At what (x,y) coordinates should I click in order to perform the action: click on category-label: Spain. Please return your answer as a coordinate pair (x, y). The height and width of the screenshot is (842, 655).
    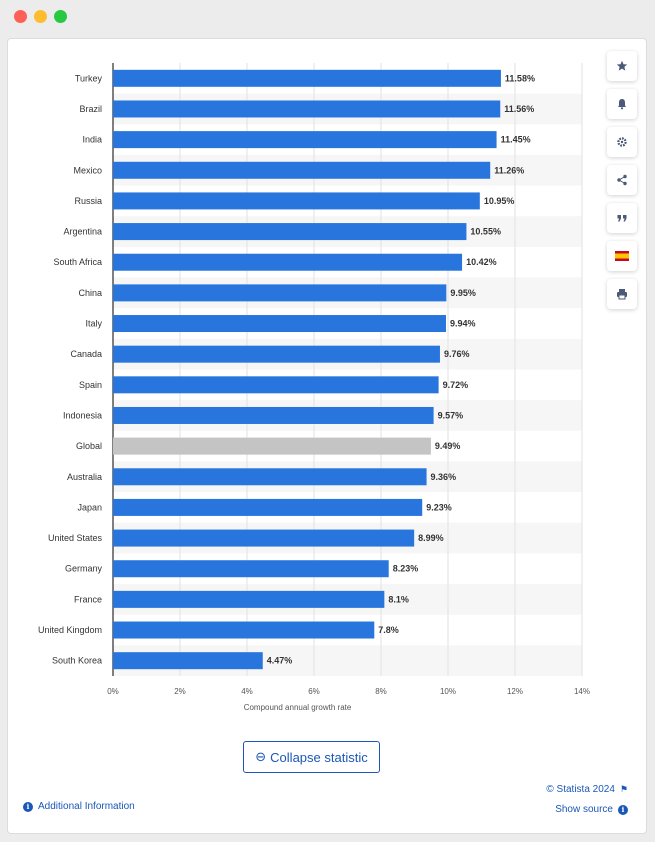
    Looking at the image, I should click on (90, 385).